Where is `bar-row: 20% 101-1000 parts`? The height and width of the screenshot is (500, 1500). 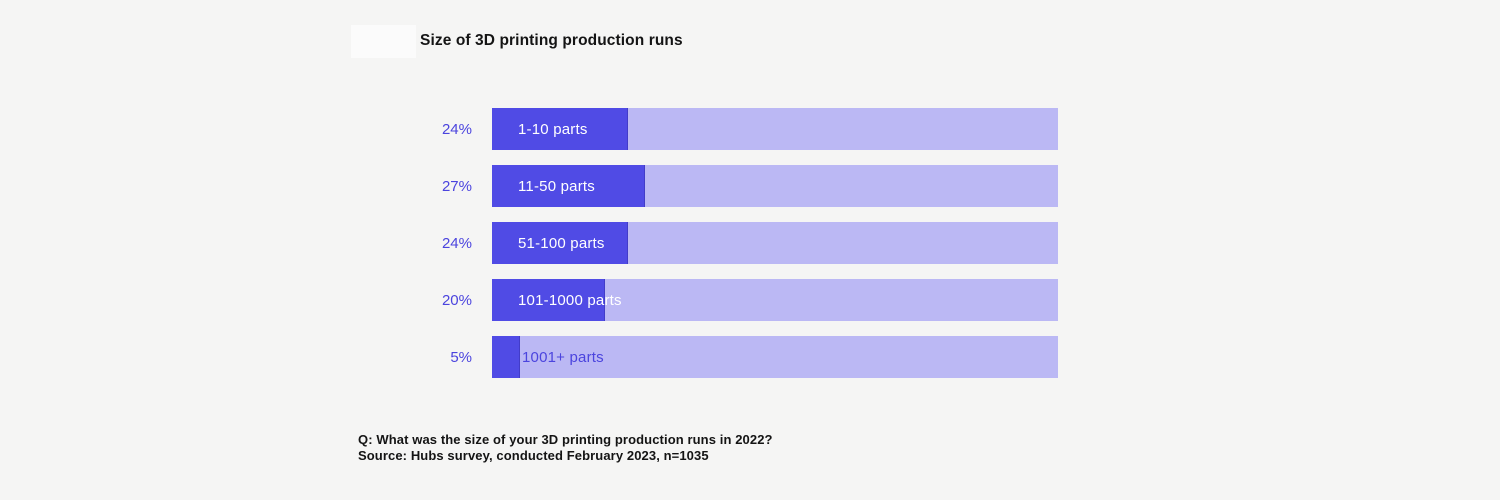 bar-row: 20% 101-1000 parts is located at coordinates (739, 300).